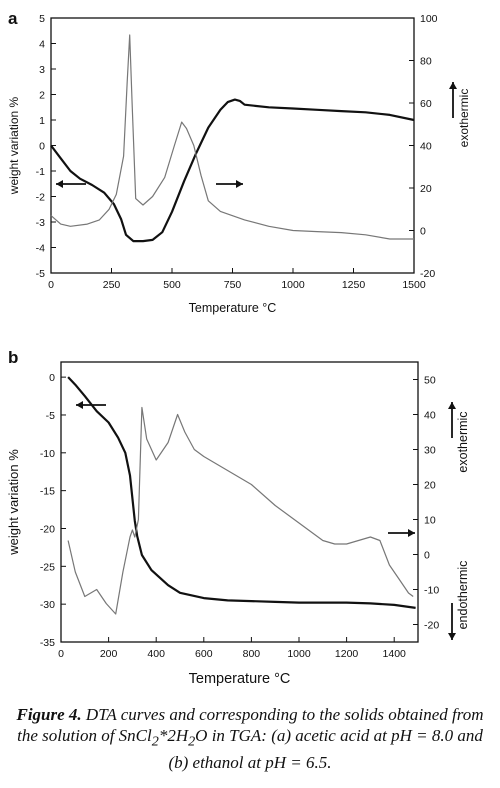 The image size is (500, 788). I want to click on y-tick-label: -1, so click(40, 172).